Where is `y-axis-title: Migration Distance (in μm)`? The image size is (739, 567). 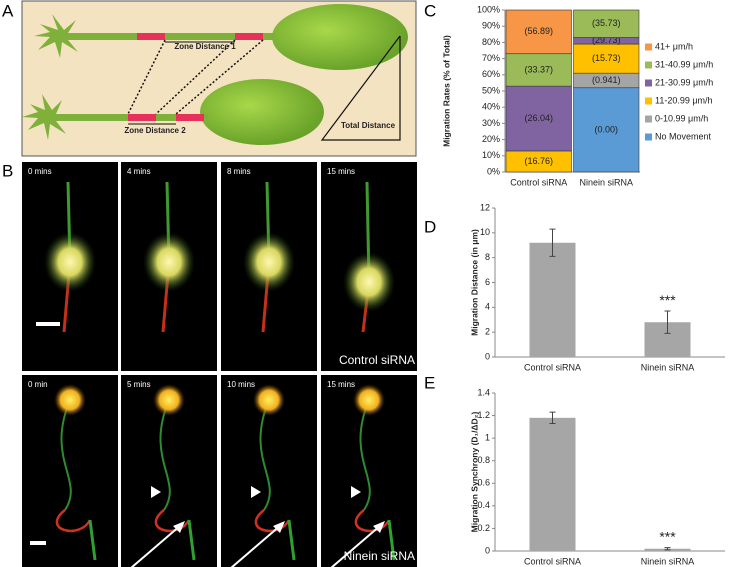 y-axis-title: Migration Distance (in μm) is located at coordinates (474, 282).